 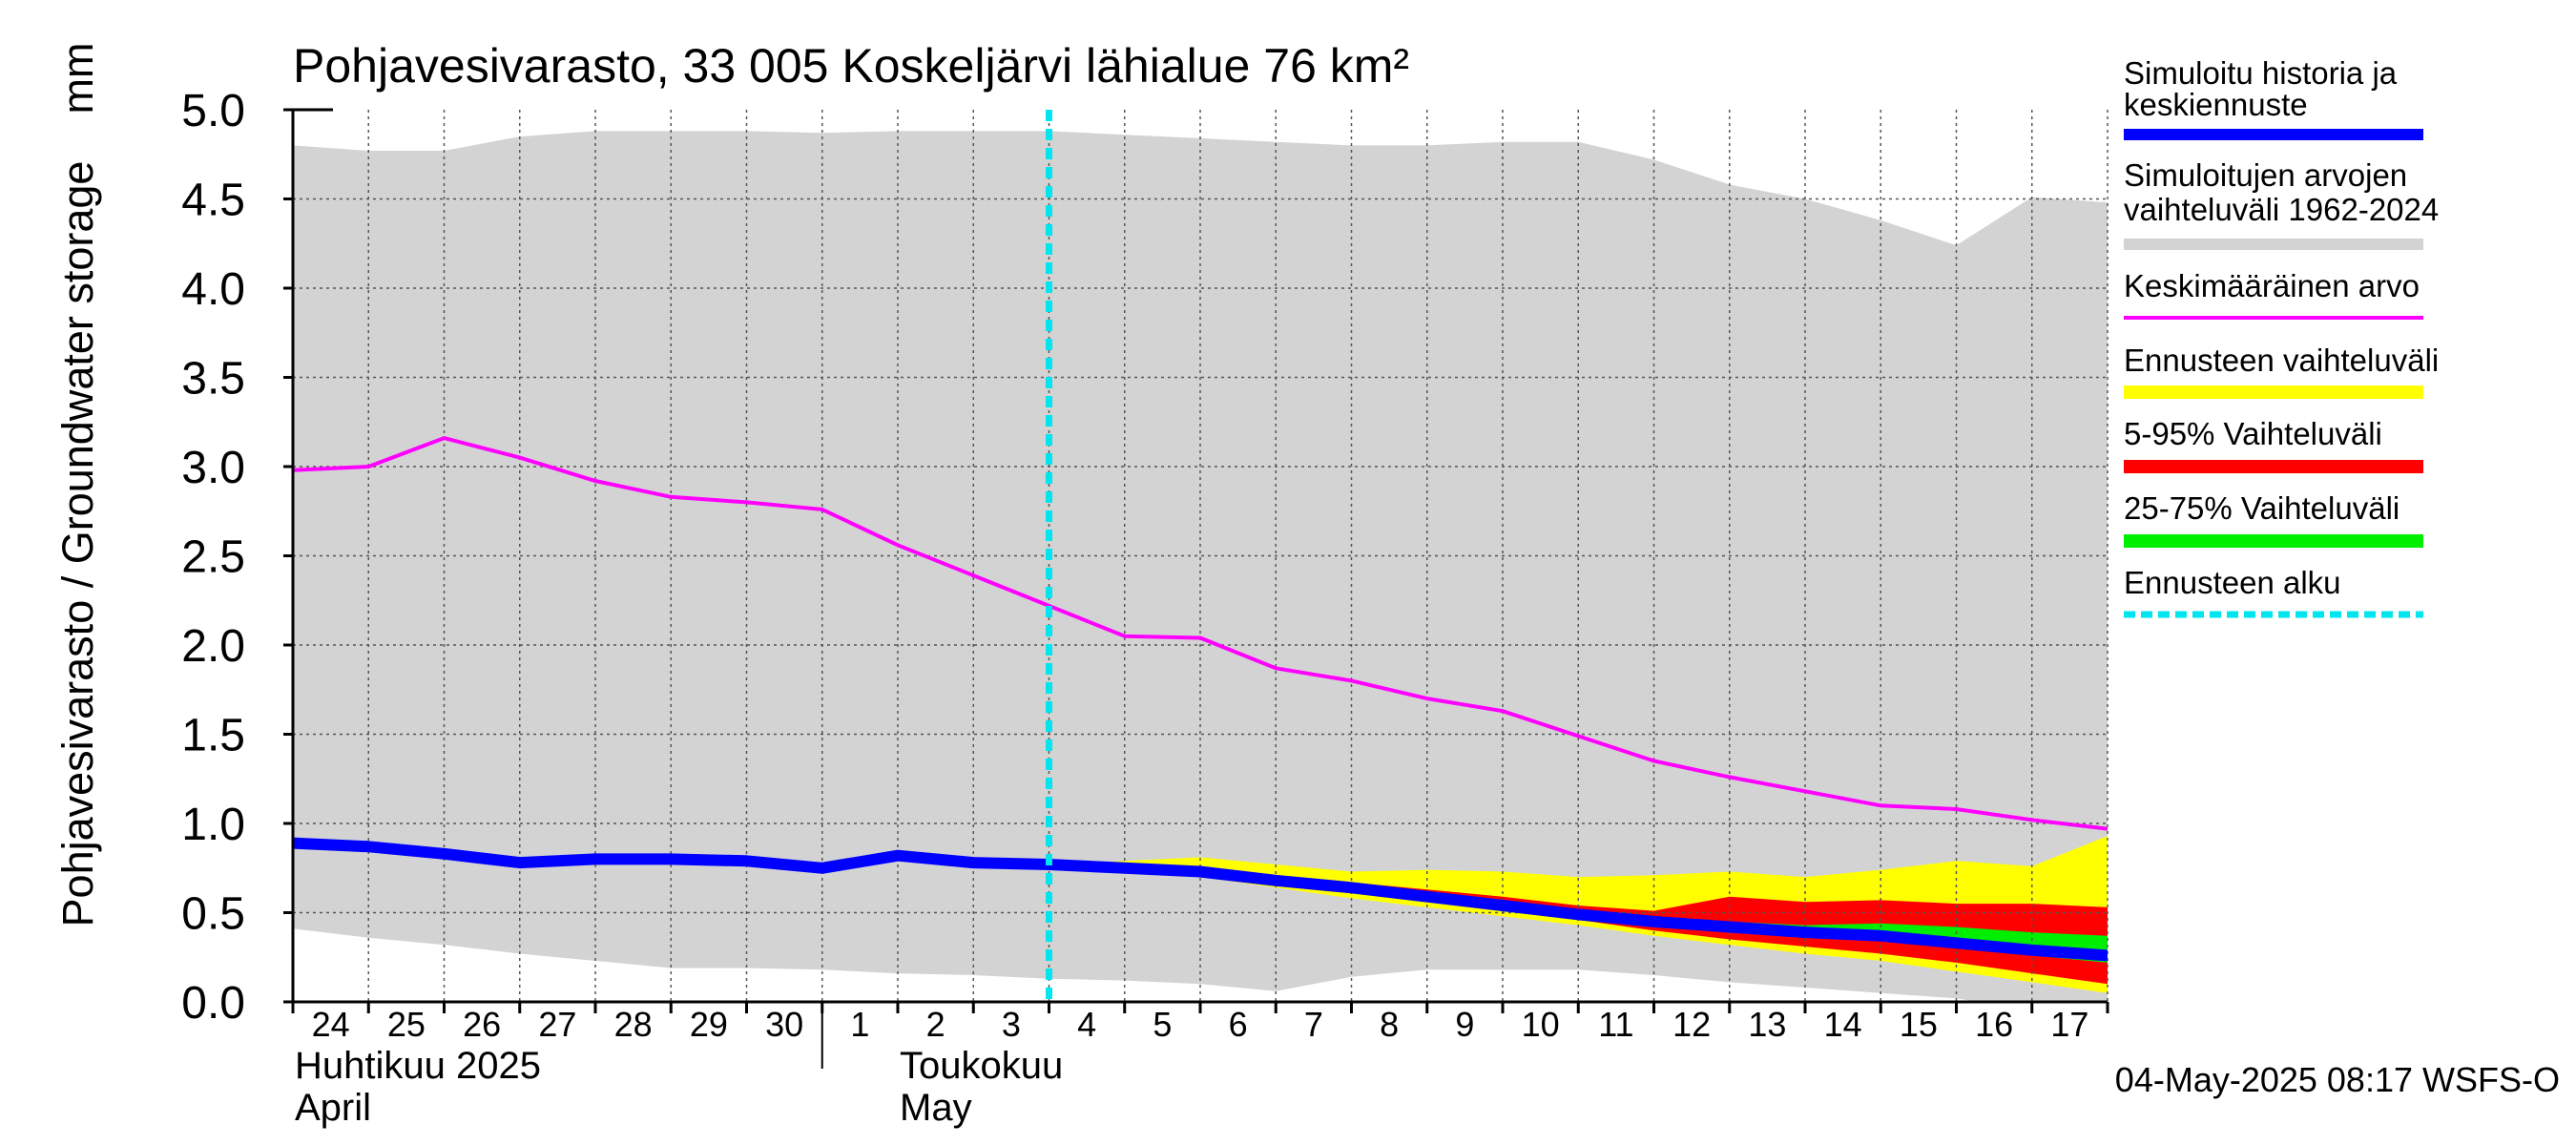 I want to click on x-tick-label: 26, so click(x=482, y=1025).